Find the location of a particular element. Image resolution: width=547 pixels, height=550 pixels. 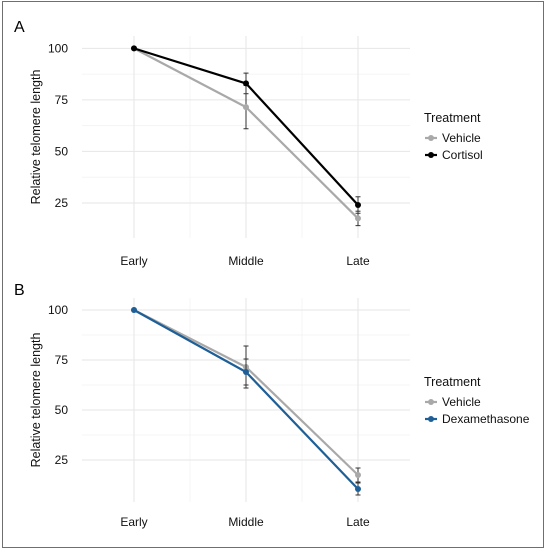

legend: Treatment Vehicle Dexamethasone is located at coordinates (477, 400).